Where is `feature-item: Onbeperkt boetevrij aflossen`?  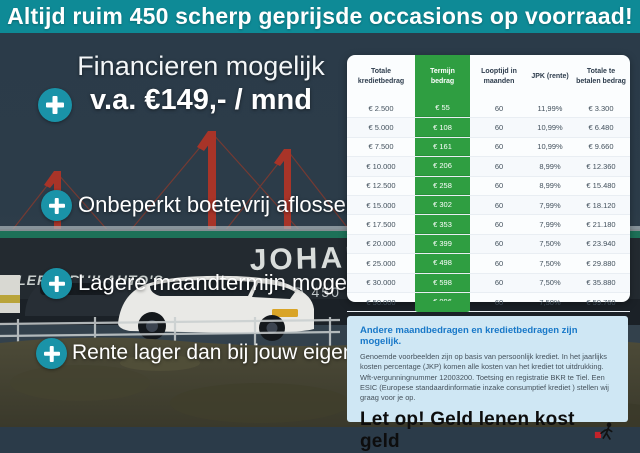
feature-item: Onbeperkt boetevrij aflossen is located at coordinates (218, 204).